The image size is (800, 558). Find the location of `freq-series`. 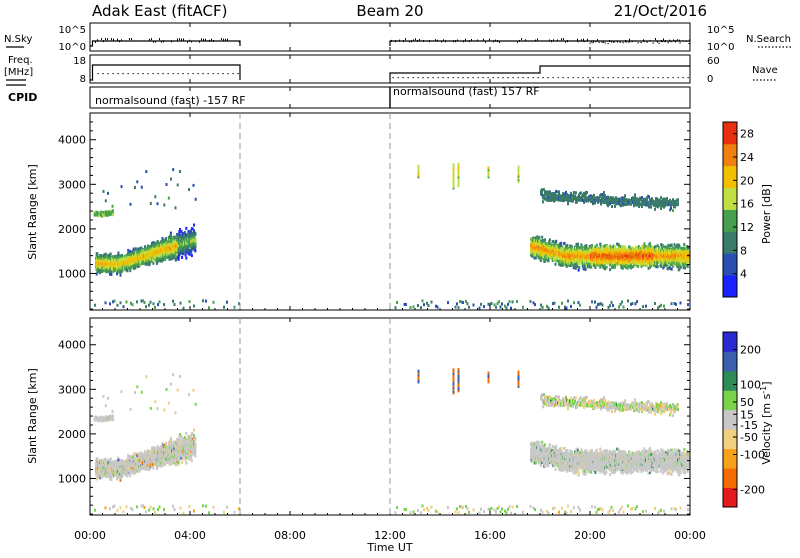

freq-series is located at coordinates (390, 72).